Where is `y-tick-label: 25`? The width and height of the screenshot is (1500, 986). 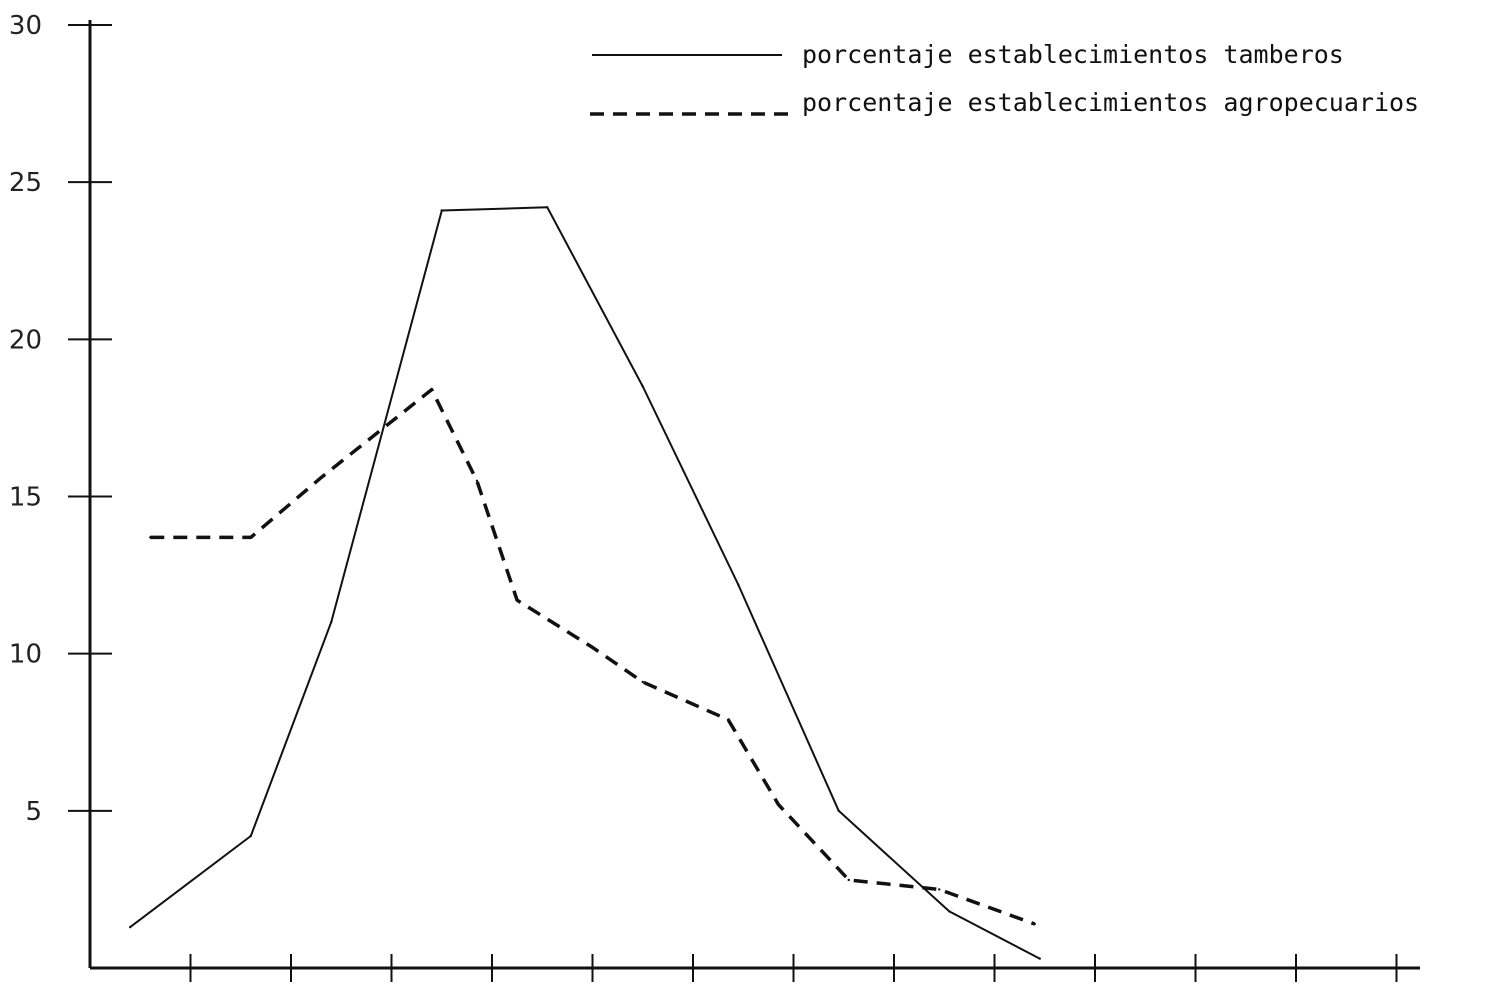
y-tick-label: 25 is located at coordinates (25, 183).